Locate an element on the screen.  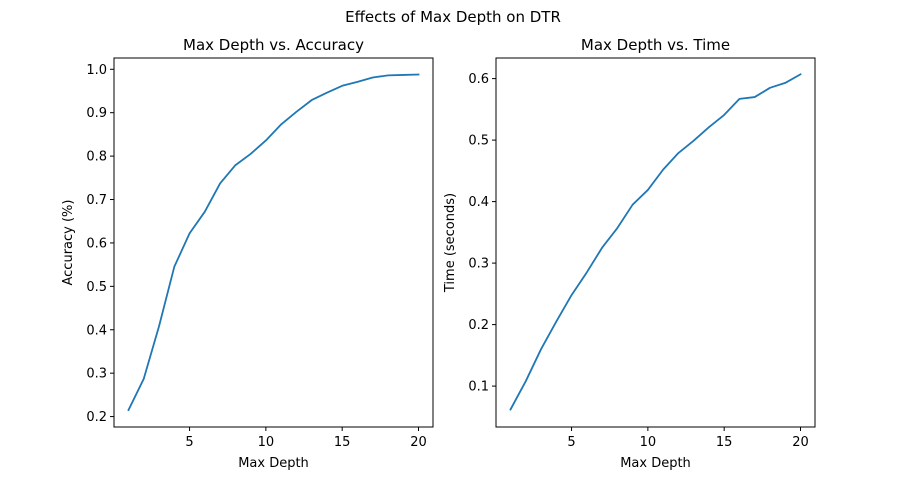
accuracy-y-tick-label: 1.0 is located at coordinates (96, 70).